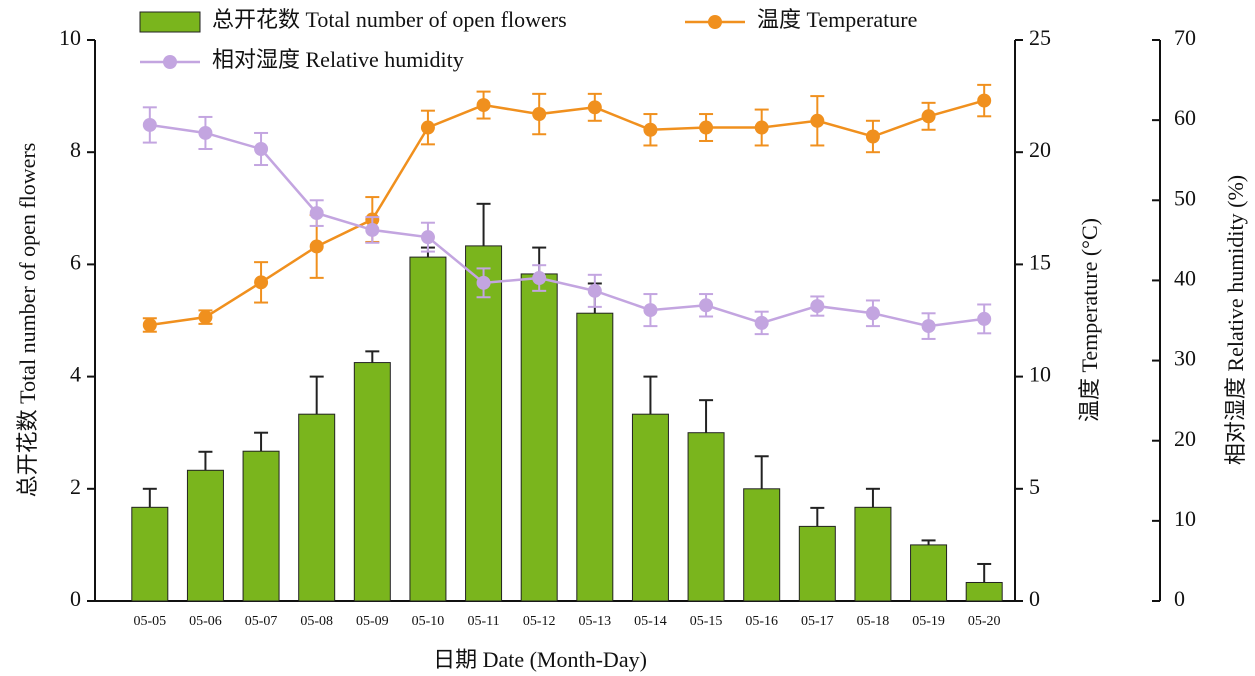 The image size is (1255, 676). Describe the element at coordinates (149, 621) in the screenshot. I see `x-tick-label: 05-05` at that location.